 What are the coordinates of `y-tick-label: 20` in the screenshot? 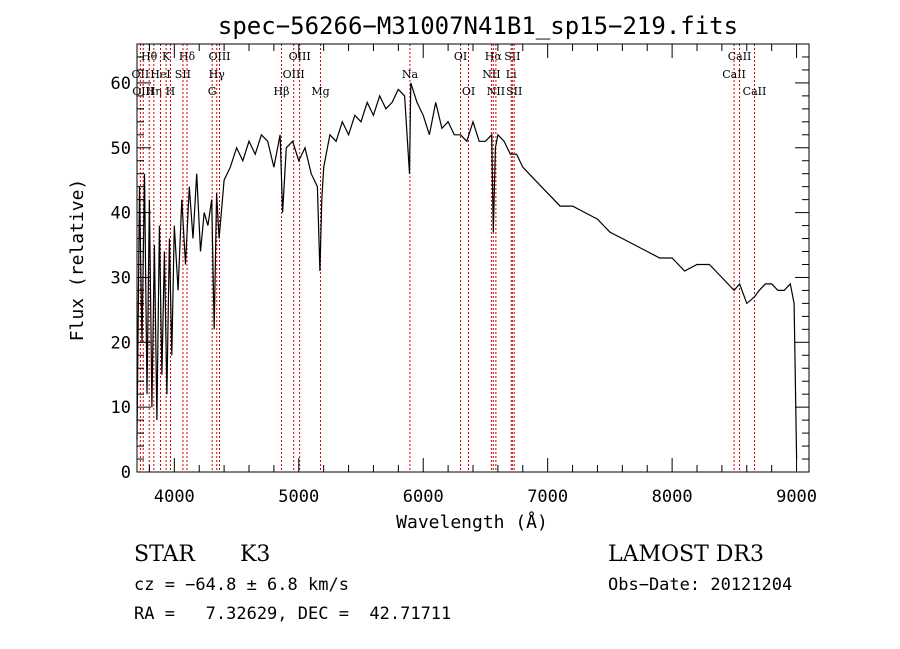 It's located at (121, 343).